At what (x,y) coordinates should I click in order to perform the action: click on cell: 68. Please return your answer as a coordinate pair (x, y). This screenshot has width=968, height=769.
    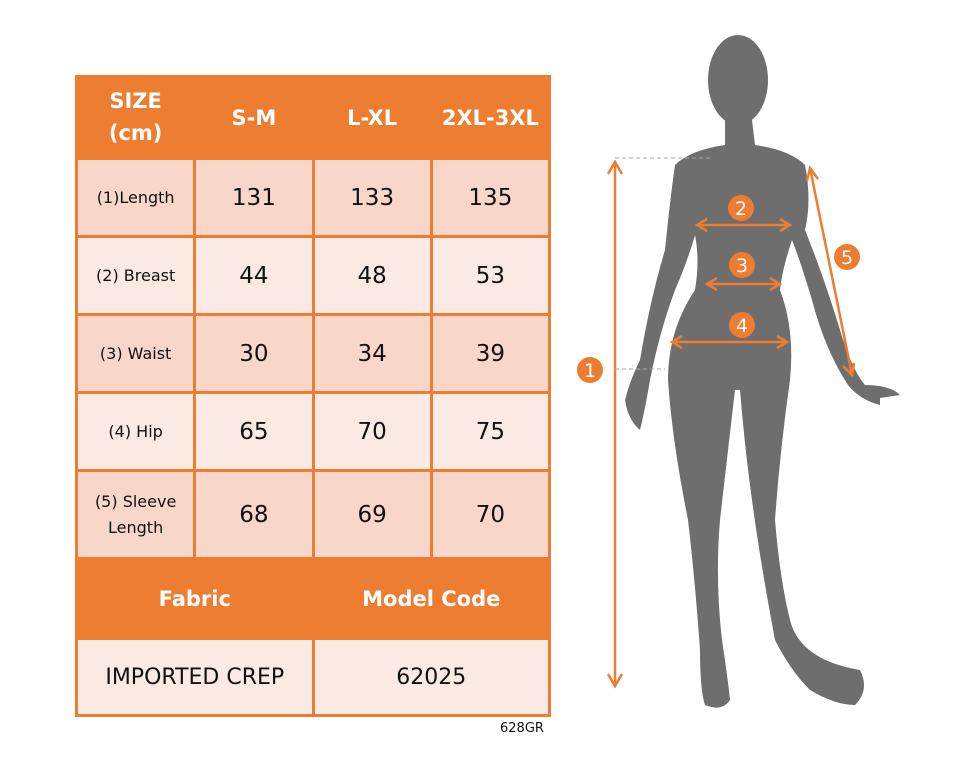
    Looking at the image, I should click on (254, 514).